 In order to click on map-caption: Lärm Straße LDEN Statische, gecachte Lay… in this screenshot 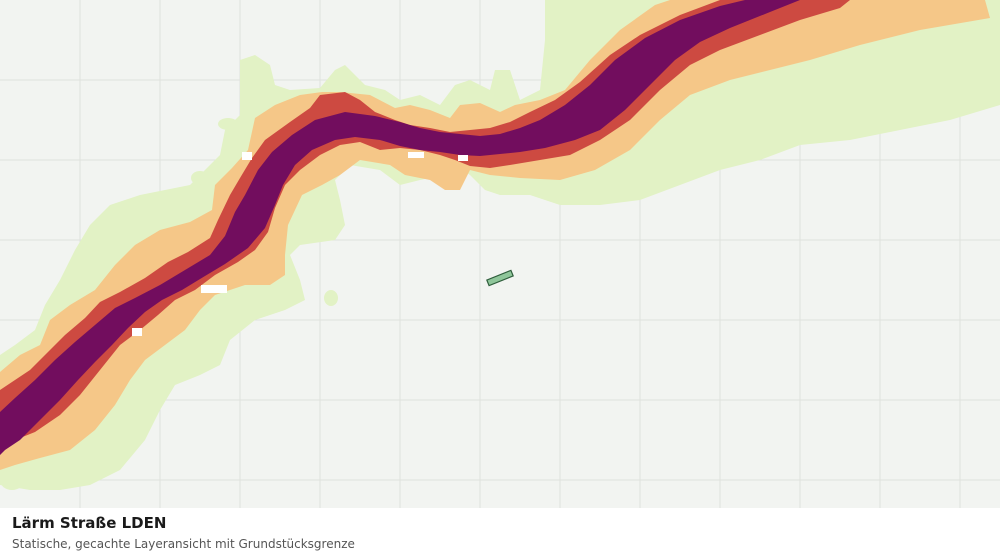, I will do `click(500, 534)`.